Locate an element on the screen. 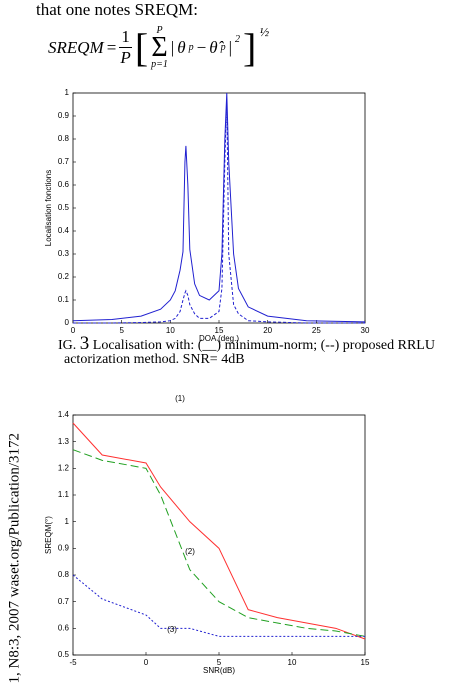 The width and height of the screenshot is (474, 684). den: P is located at coordinates (125, 57).